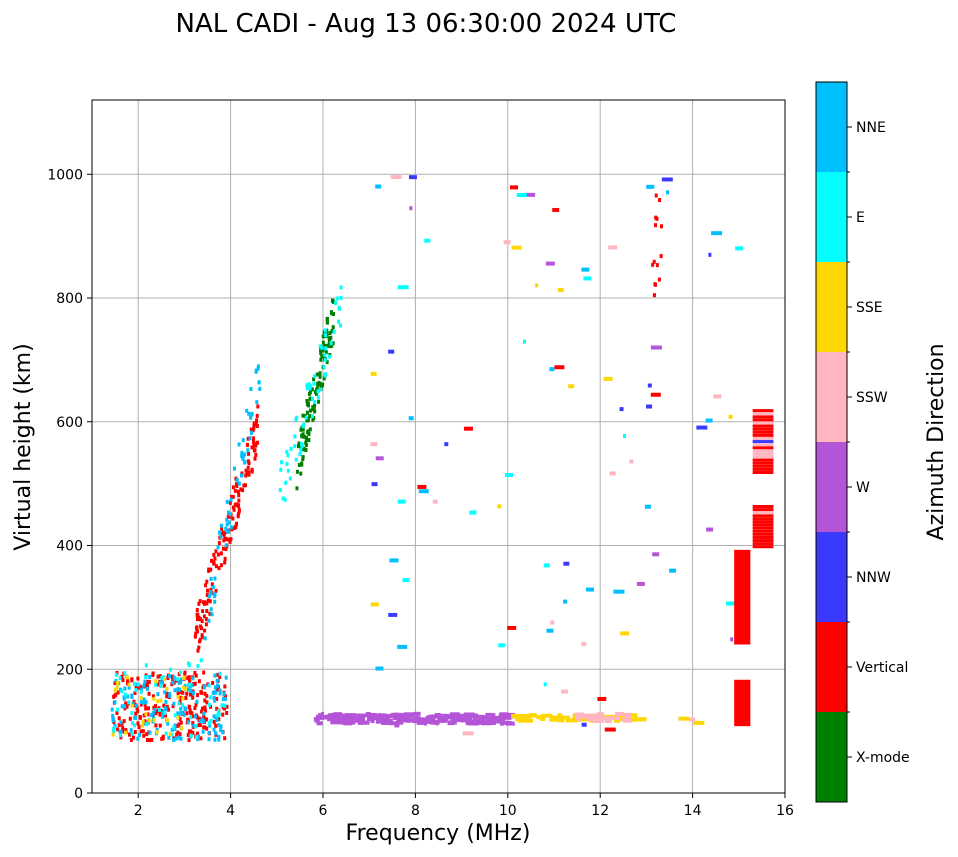 Image resolution: width=958 pixels, height=857 pixels. Describe the element at coordinates (742, 597) in the screenshot. I see `echo-bar` at that location.